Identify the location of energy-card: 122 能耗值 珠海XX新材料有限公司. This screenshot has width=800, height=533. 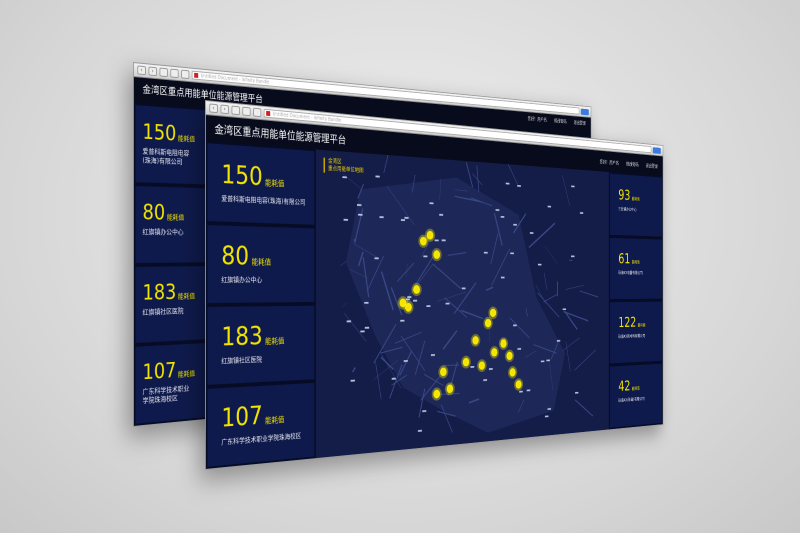
(635, 333).